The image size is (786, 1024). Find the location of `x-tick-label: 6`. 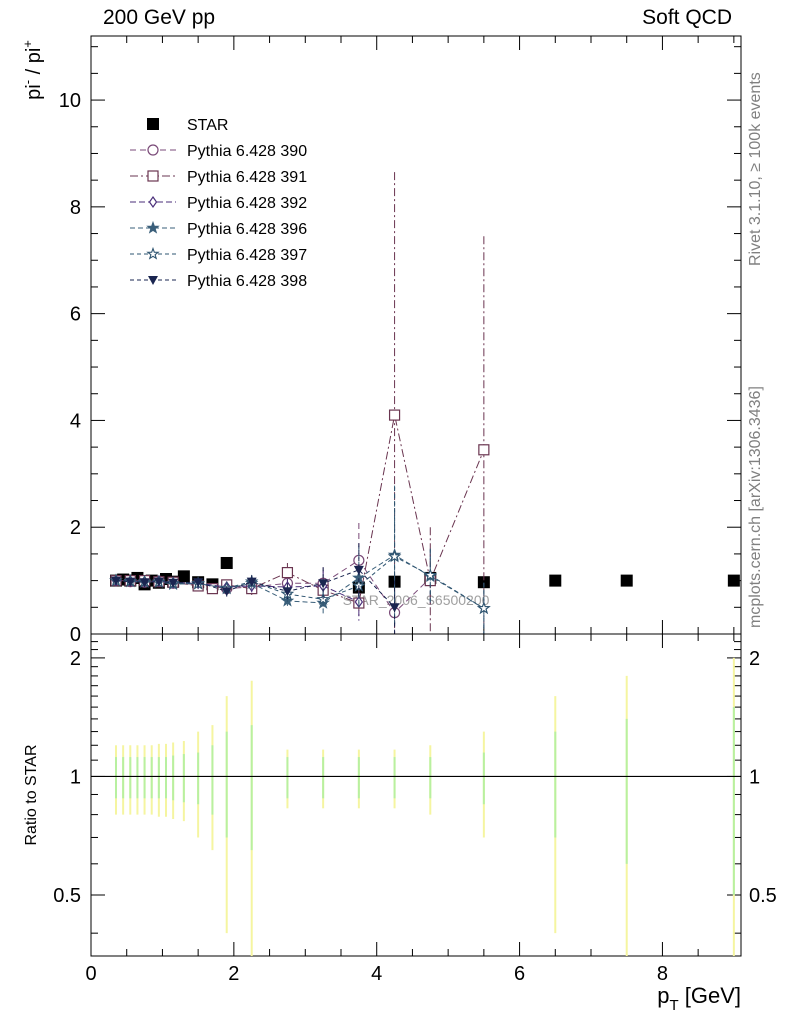

x-tick-label: 6 is located at coordinates (519, 974).